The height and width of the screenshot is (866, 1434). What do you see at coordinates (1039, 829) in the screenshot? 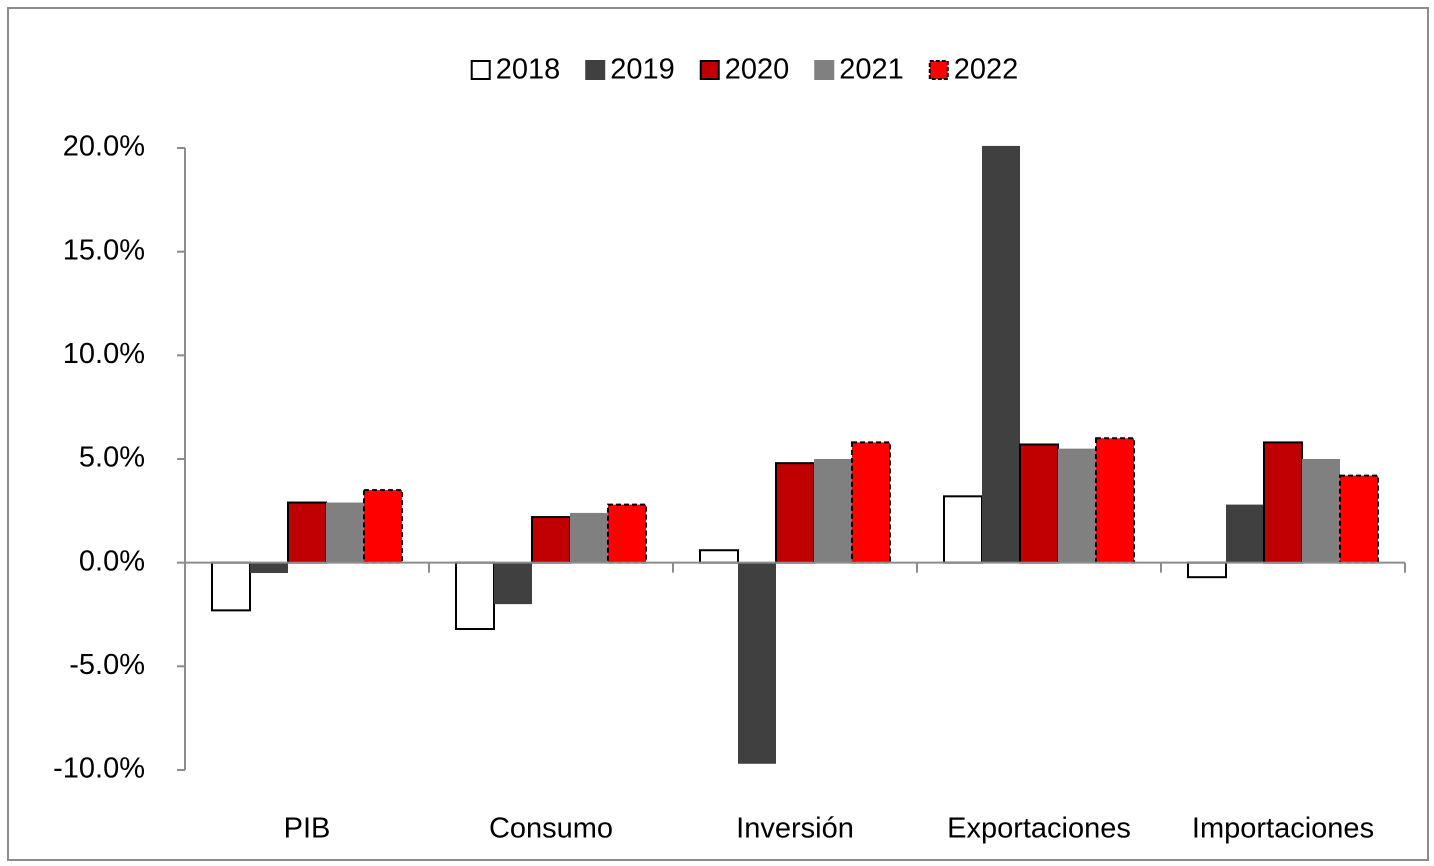
I see `x-tick-label: Exportaciones` at bounding box center [1039, 829].